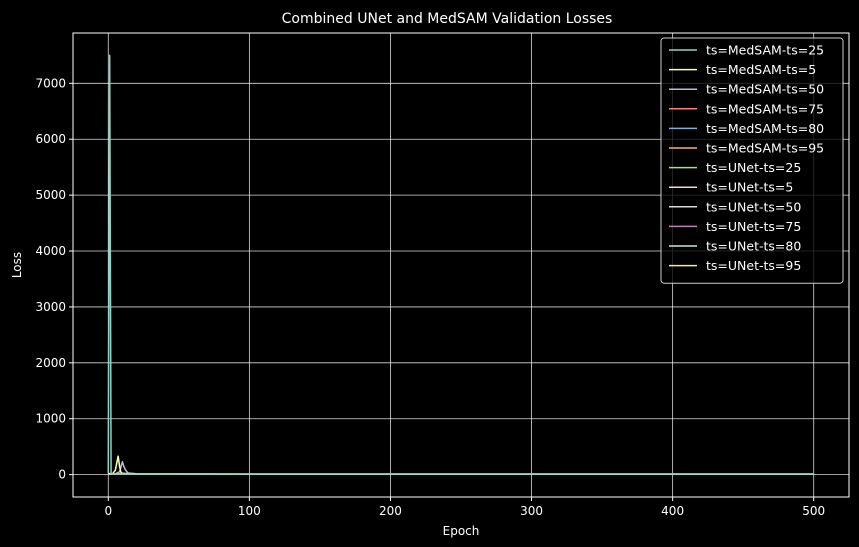  What do you see at coordinates (249, 511) in the screenshot?
I see `x-tick-label: 100` at bounding box center [249, 511].